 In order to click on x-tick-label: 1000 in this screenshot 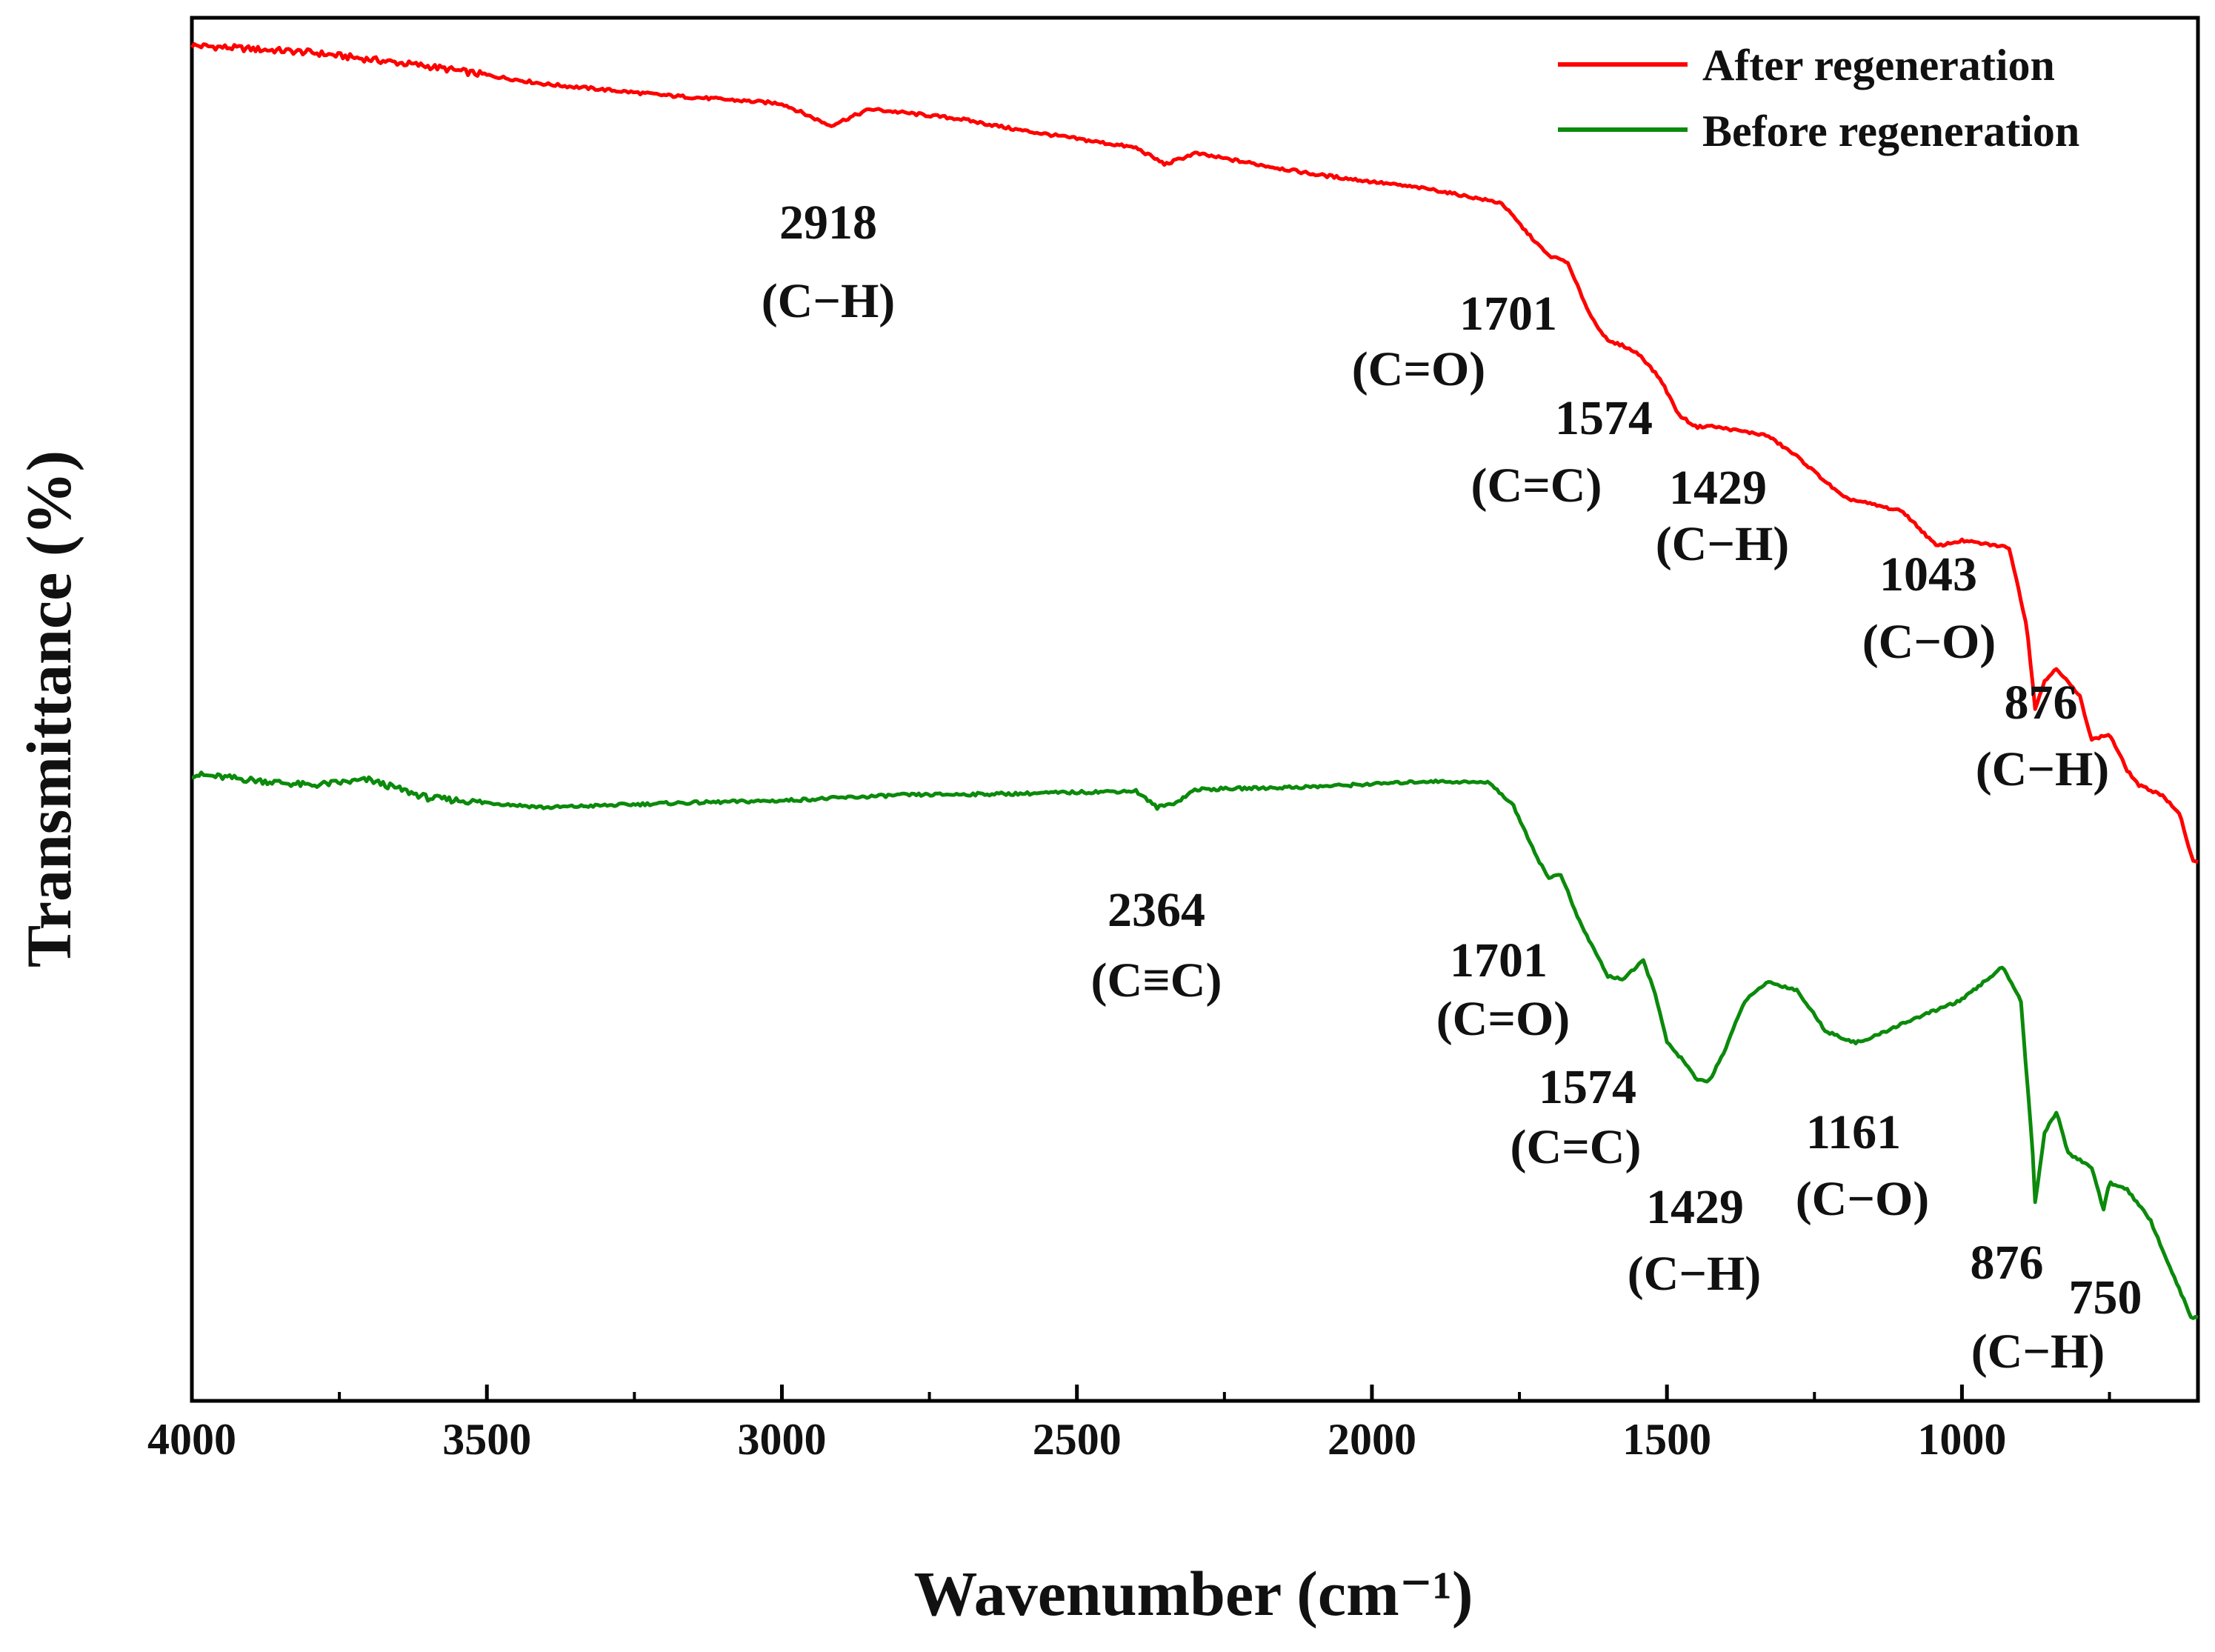, I will do `click(1961, 1439)`.